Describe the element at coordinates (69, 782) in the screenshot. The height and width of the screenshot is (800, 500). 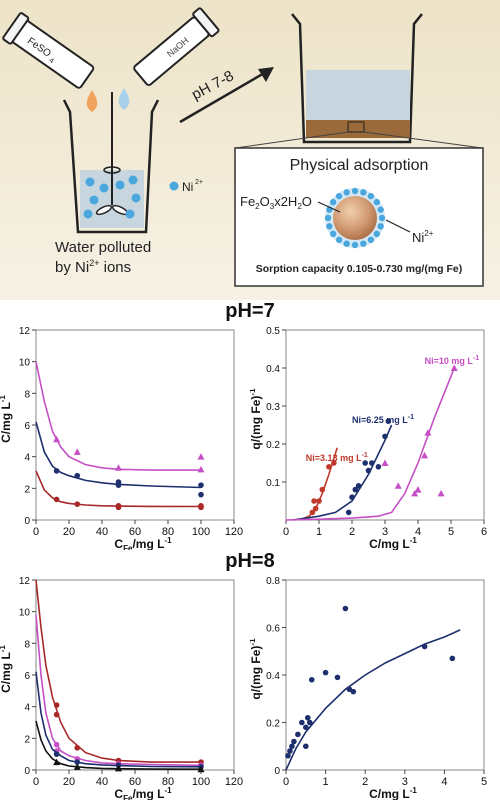
I see `x-tick-label: 20` at that location.